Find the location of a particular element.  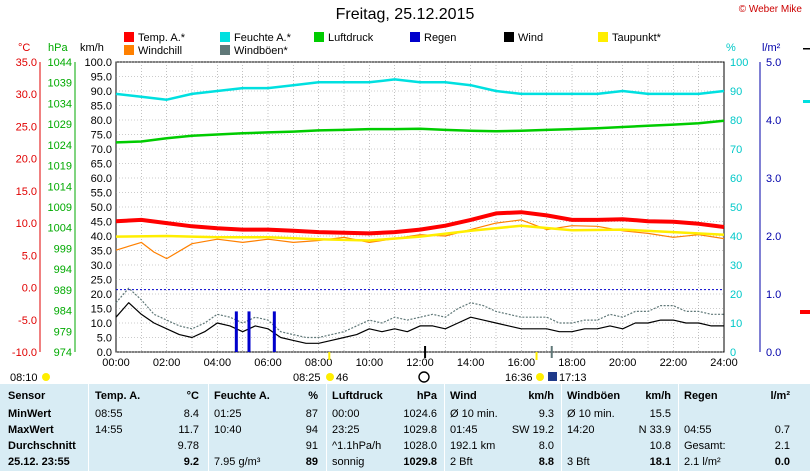

hpa-tick-label: 1024 is located at coordinates (60, 146).